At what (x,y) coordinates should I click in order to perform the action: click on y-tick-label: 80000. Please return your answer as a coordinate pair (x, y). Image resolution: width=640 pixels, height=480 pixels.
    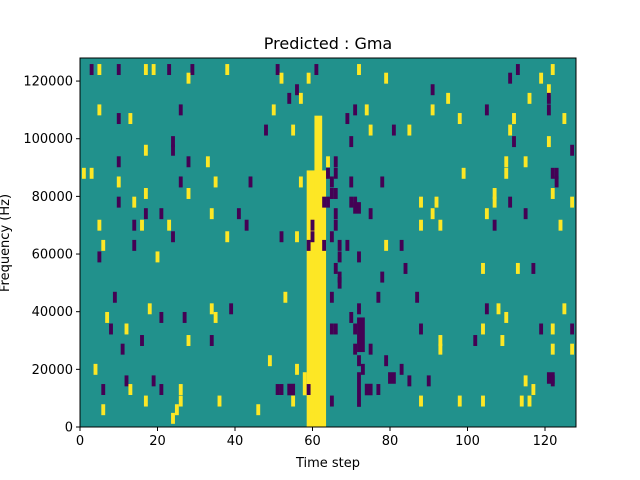
    Looking at the image, I should click on (52, 197).